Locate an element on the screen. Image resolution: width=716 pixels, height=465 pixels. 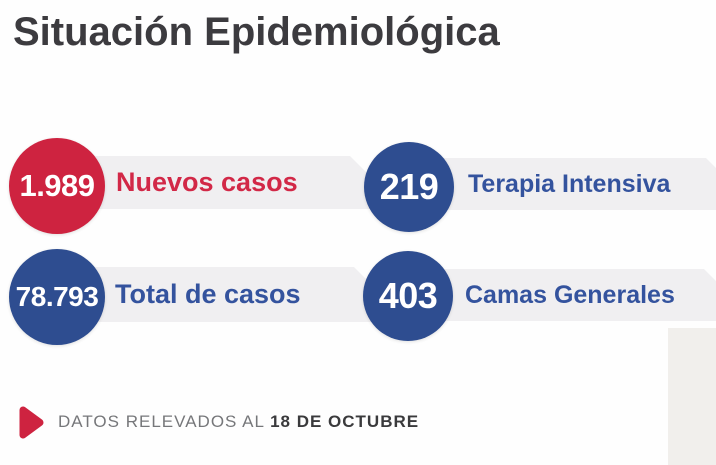
stat-circle-camas-generales: 403 is located at coordinates (408, 296).